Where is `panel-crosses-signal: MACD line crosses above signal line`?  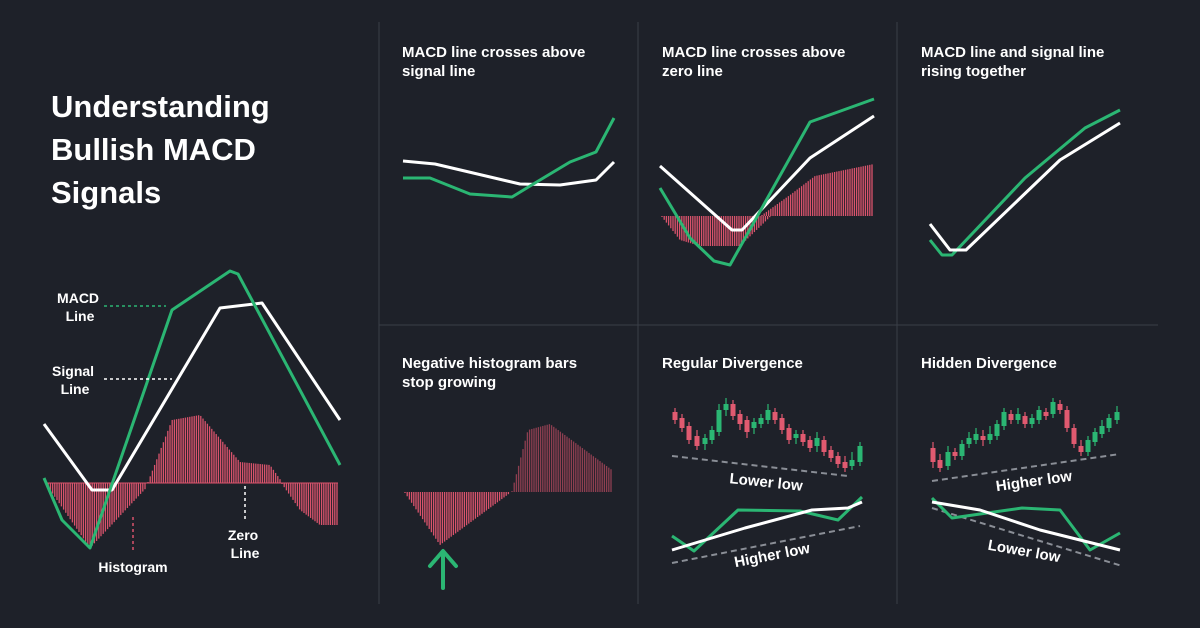 panel-crosses-signal: MACD line crosses above signal line is located at coordinates (509, 121).